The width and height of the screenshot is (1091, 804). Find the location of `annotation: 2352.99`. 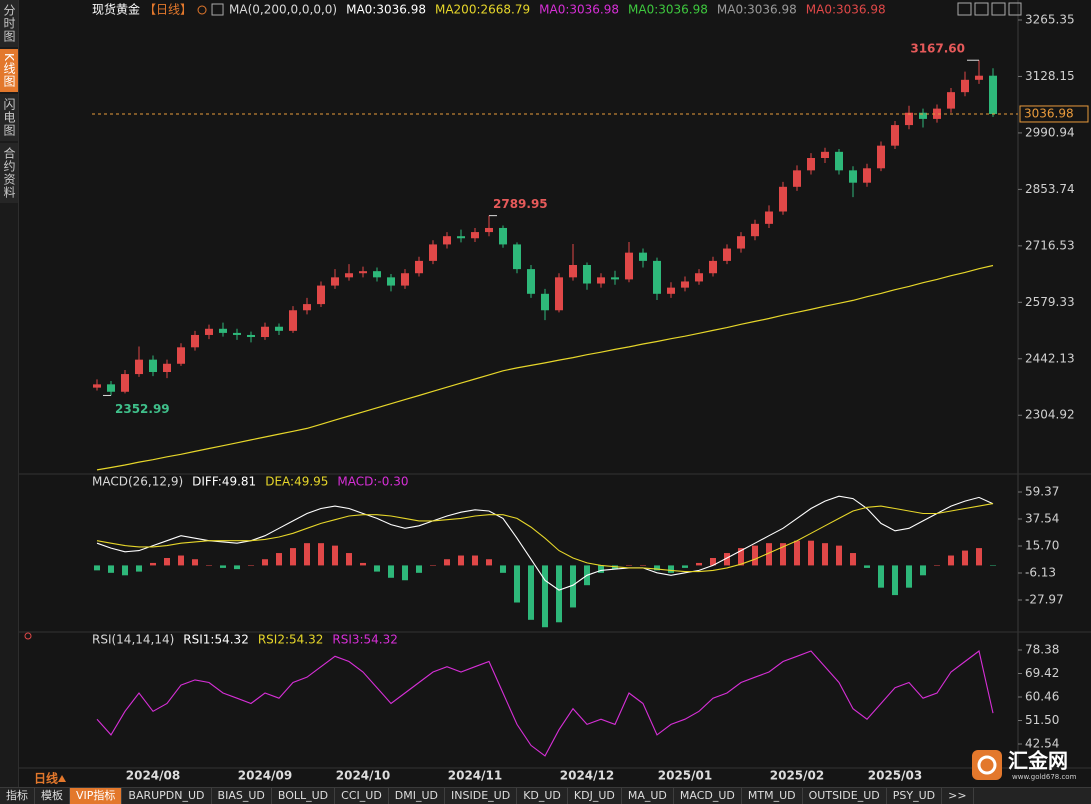

annotation: 2352.99 is located at coordinates (142, 409).